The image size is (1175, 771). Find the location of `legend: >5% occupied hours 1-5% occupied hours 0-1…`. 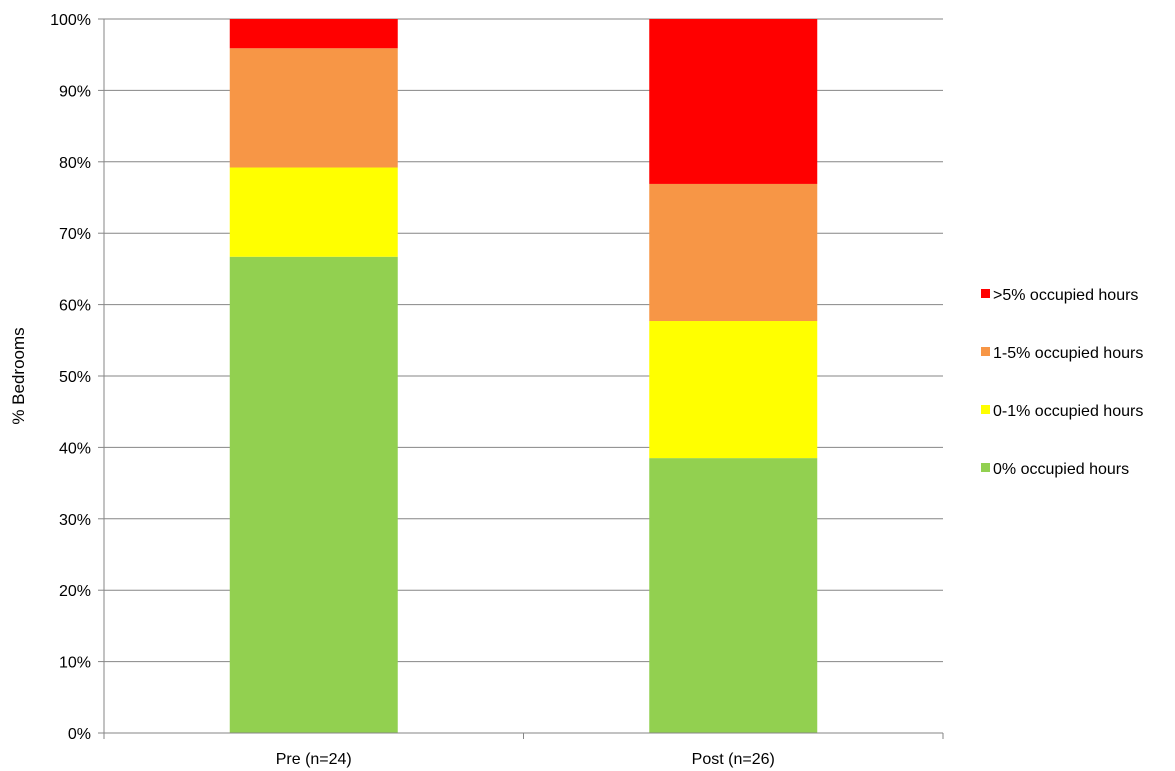

legend: >5% occupied hours 1-5% occupied hours 0-1… is located at coordinates (1062, 382).